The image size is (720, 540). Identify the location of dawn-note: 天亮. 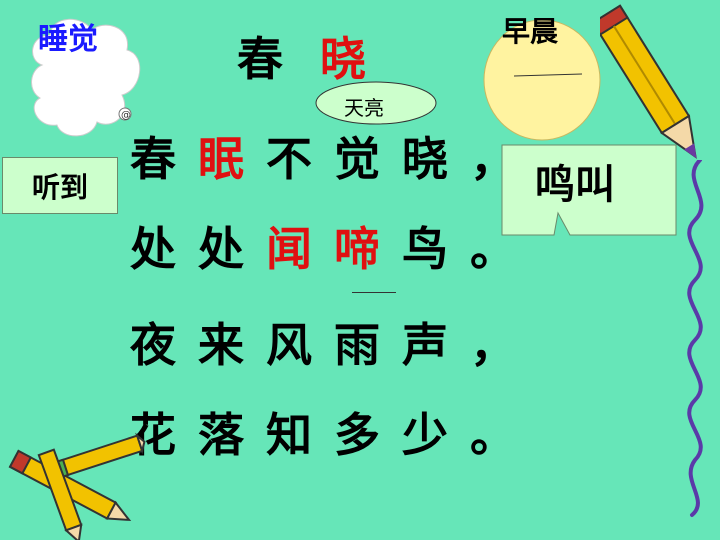
(364, 108).